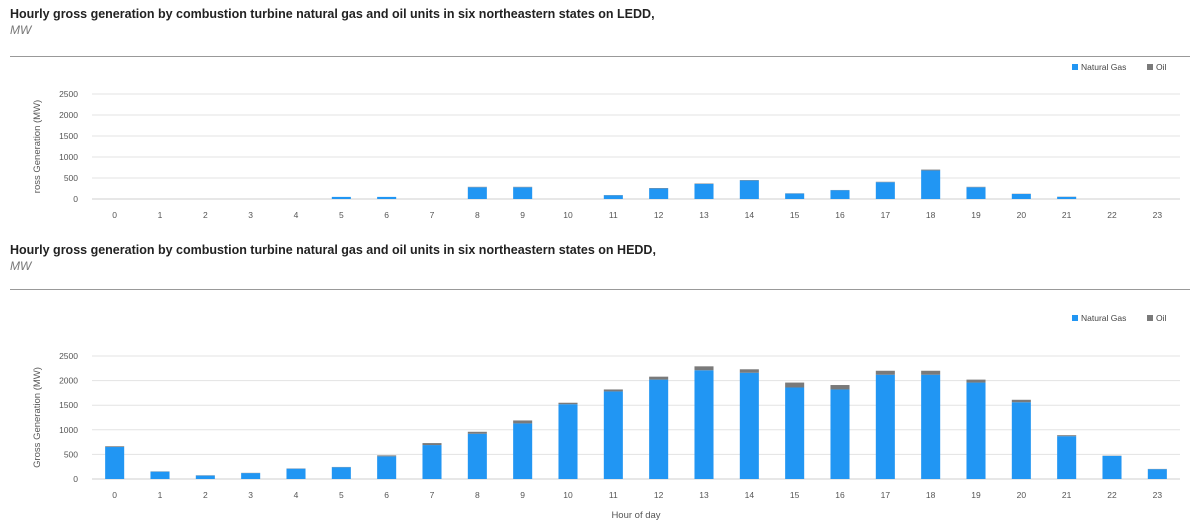 This screenshot has width=1199, height=522. I want to click on y-tick-label: 0, so click(75, 479).